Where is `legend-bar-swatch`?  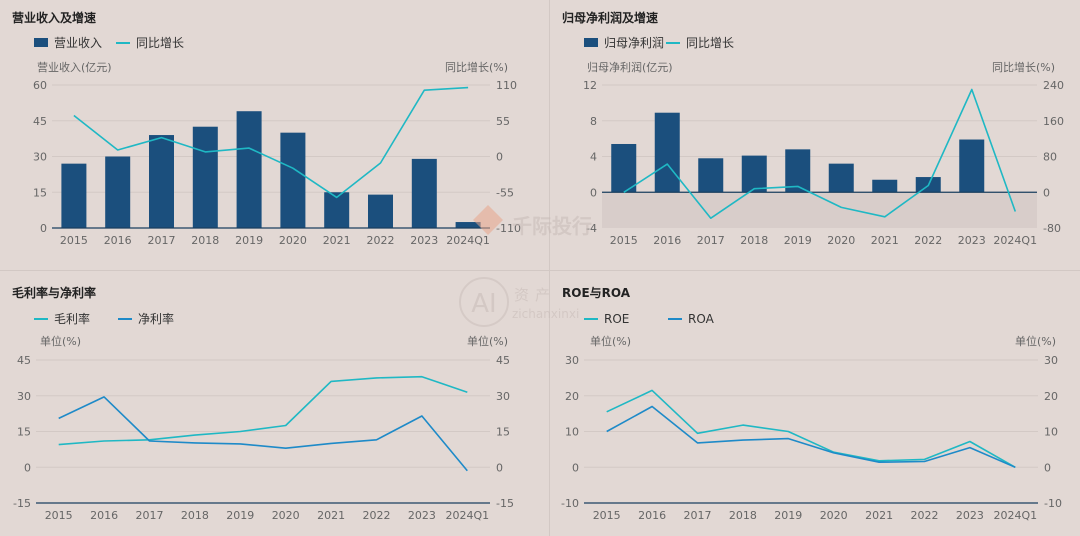 legend-bar-swatch is located at coordinates (41, 42).